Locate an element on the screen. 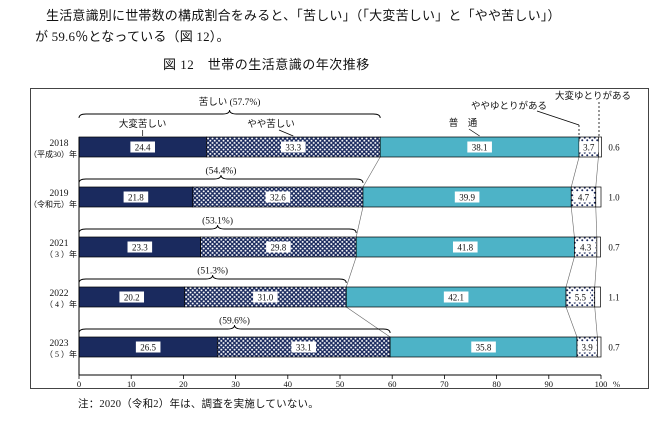 The image size is (671, 429). bar-value-label: 5.5 is located at coordinates (581, 298).